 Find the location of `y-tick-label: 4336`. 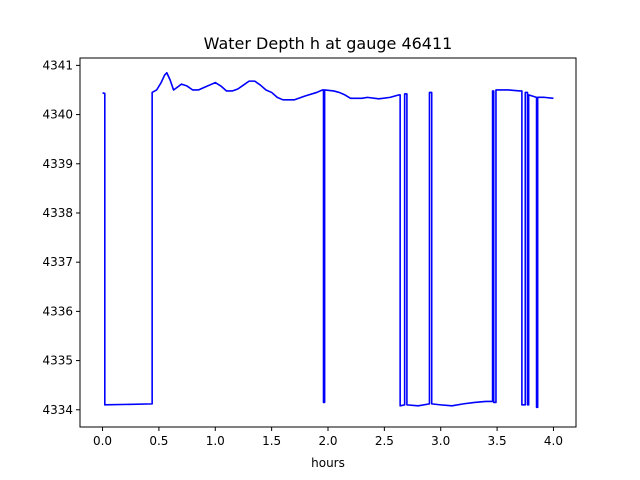

y-tick-label: 4336 is located at coordinates (57, 311).